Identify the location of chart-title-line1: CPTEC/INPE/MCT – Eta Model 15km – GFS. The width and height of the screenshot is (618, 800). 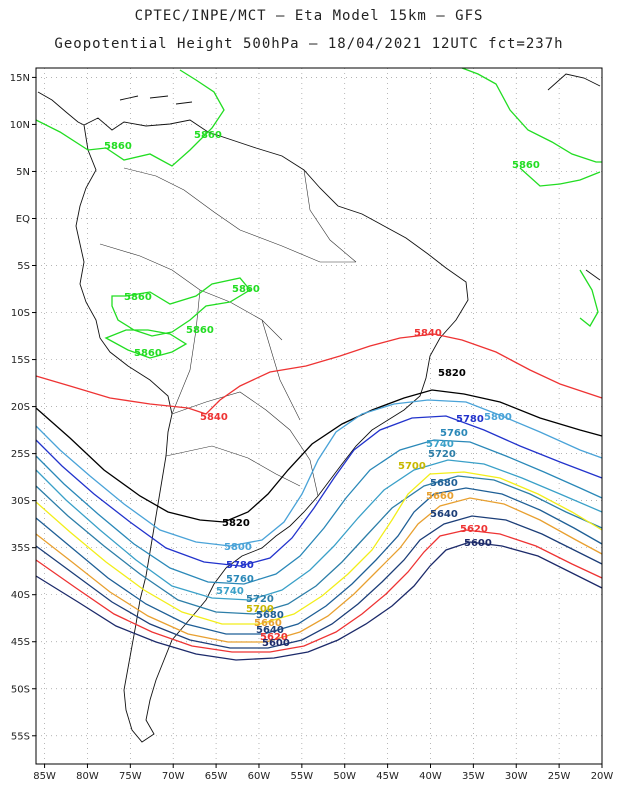
(309, 16).